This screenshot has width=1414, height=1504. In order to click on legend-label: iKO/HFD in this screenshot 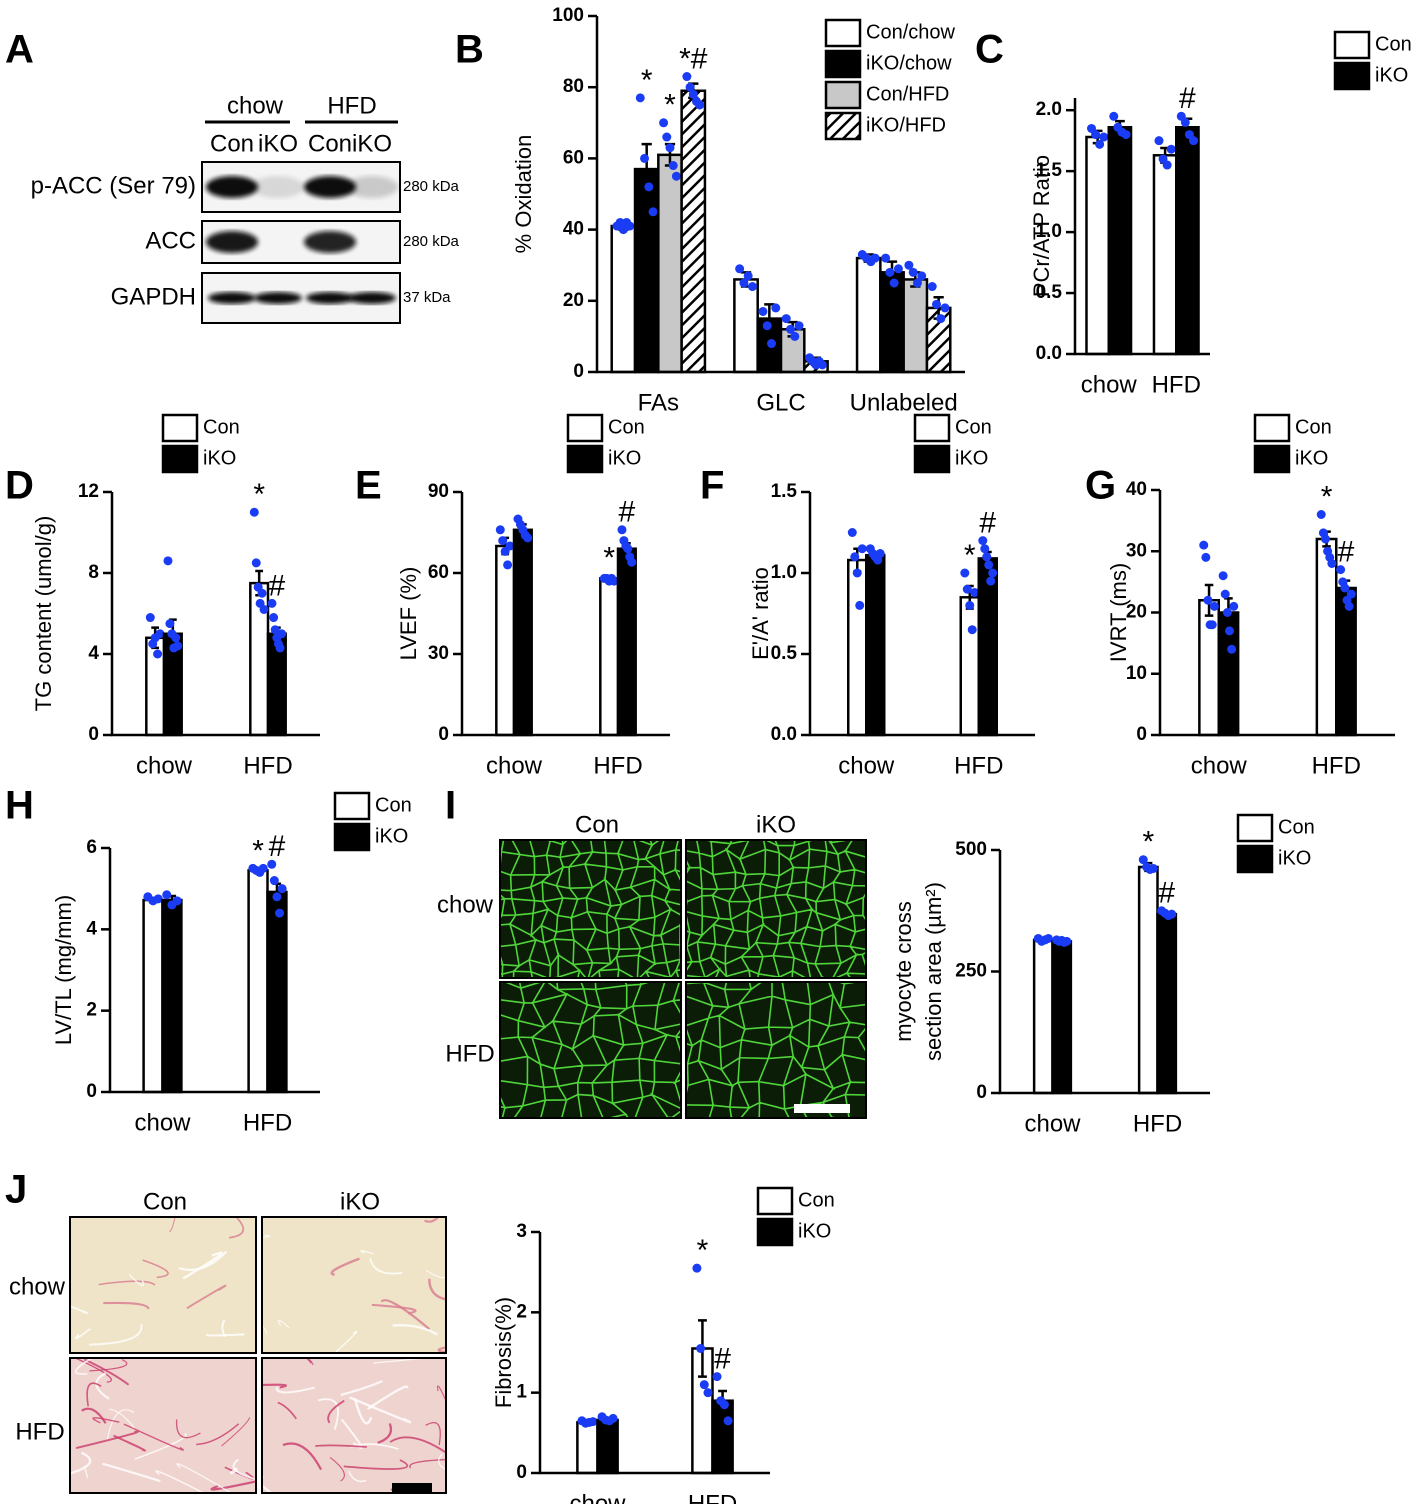, I will do `click(906, 125)`.